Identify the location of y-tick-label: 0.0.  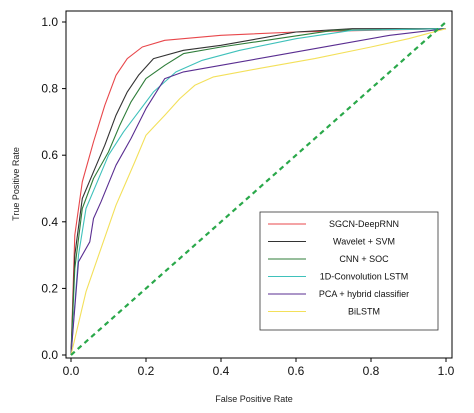
(49, 355).